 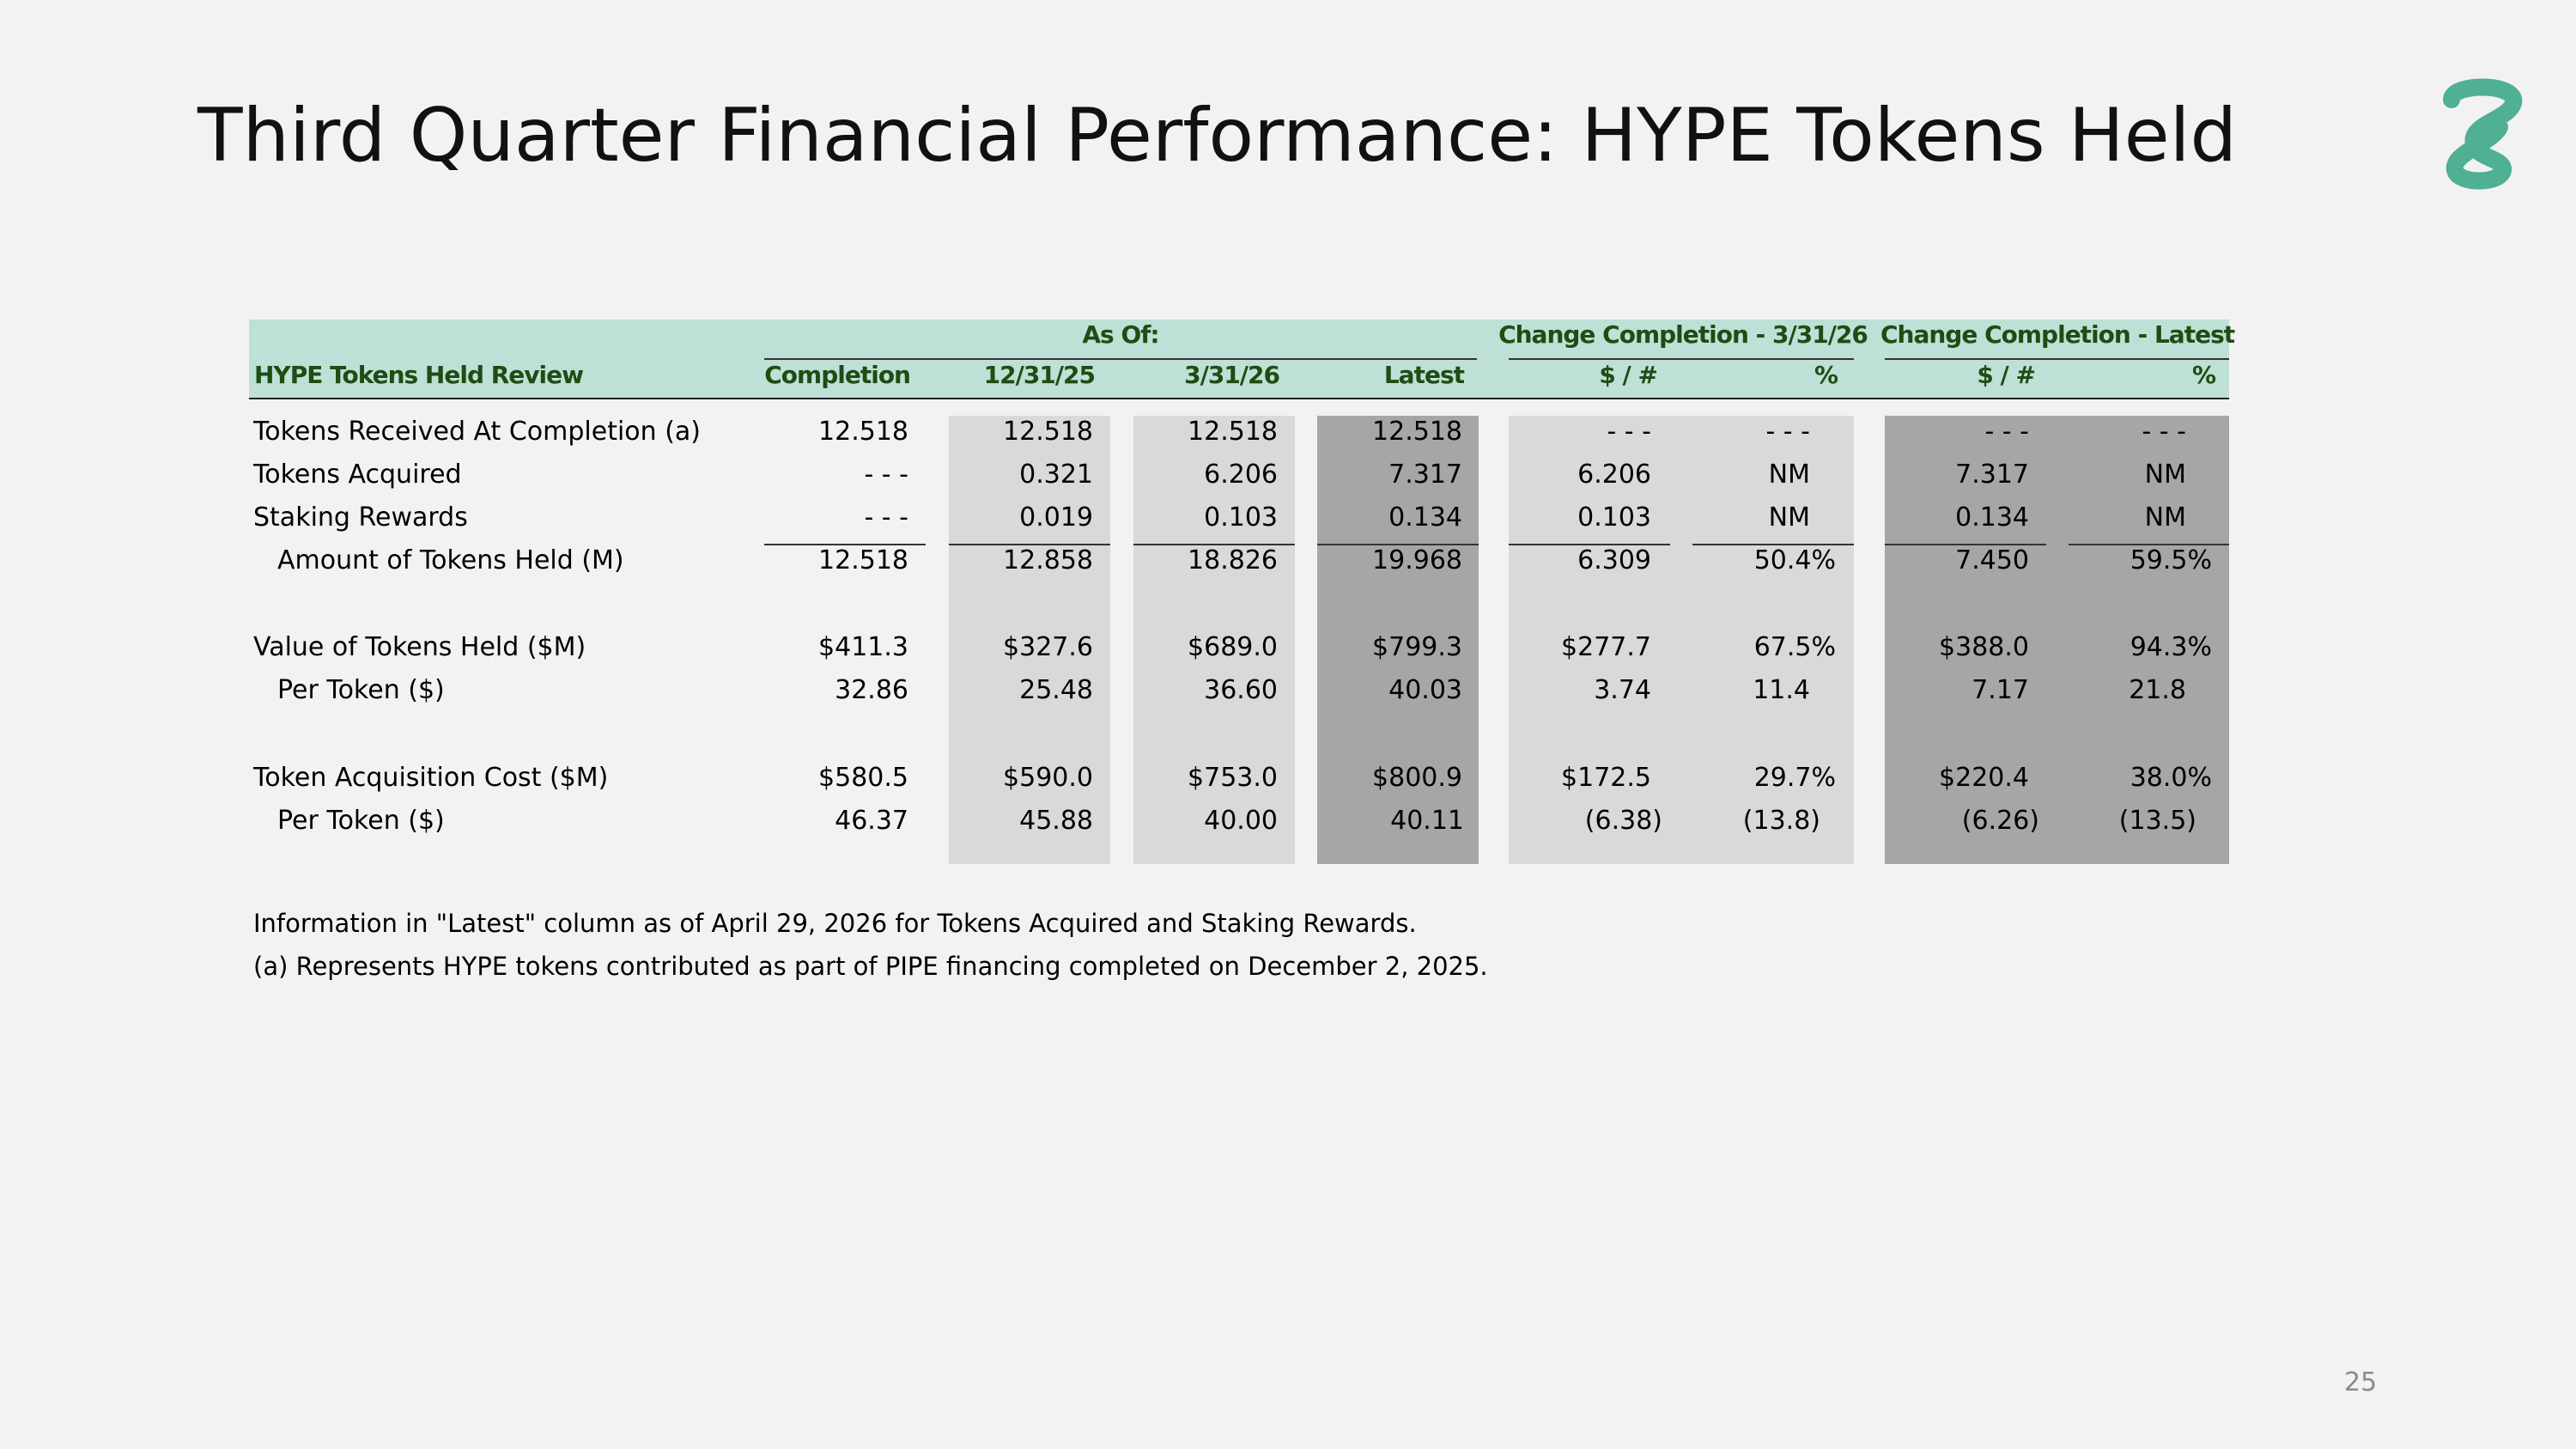 I want to click on column-header-label: HYPE Tokens Held Review, so click(x=419, y=375).